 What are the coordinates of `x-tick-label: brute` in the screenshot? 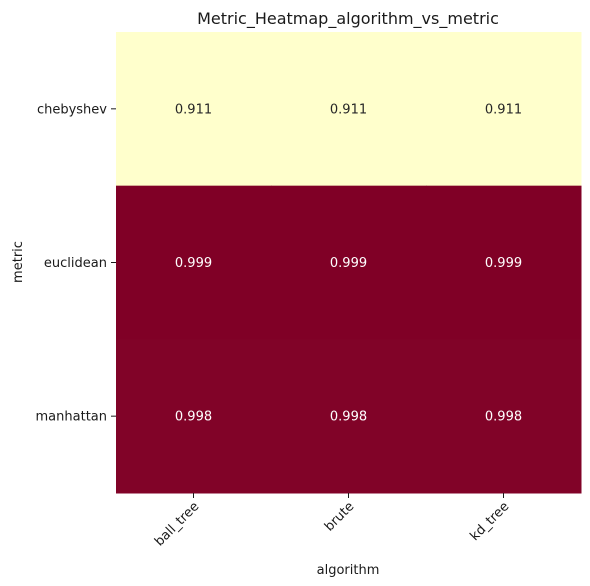 It's located at (339, 516).